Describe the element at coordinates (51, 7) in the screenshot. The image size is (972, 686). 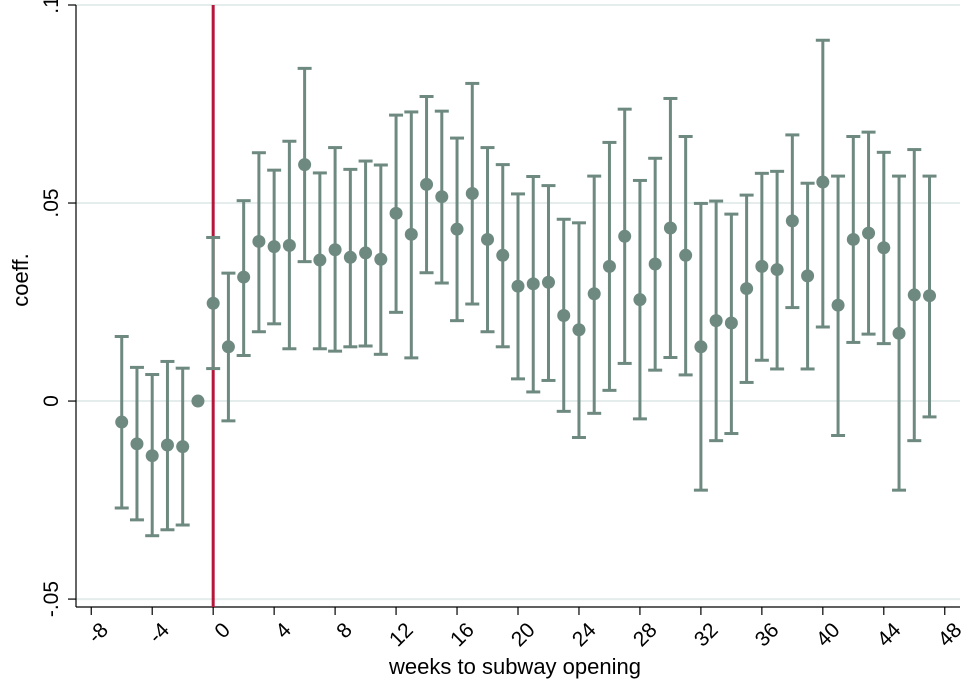
I see `y-tick-label: .1` at that location.